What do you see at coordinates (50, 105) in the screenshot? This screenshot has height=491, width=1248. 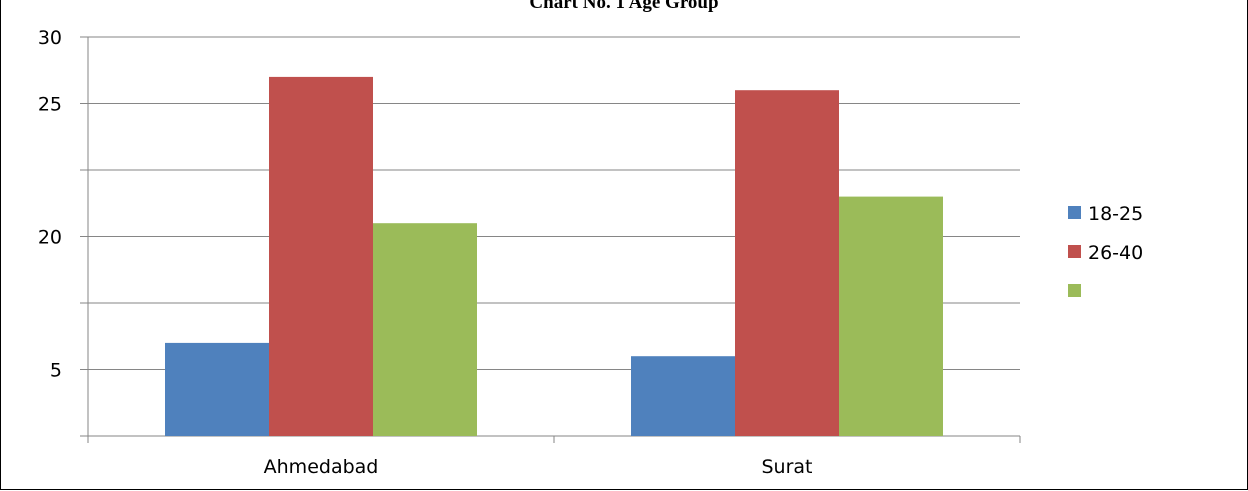 I see `y-tick-label: 25` at bounding box center [50, 105].